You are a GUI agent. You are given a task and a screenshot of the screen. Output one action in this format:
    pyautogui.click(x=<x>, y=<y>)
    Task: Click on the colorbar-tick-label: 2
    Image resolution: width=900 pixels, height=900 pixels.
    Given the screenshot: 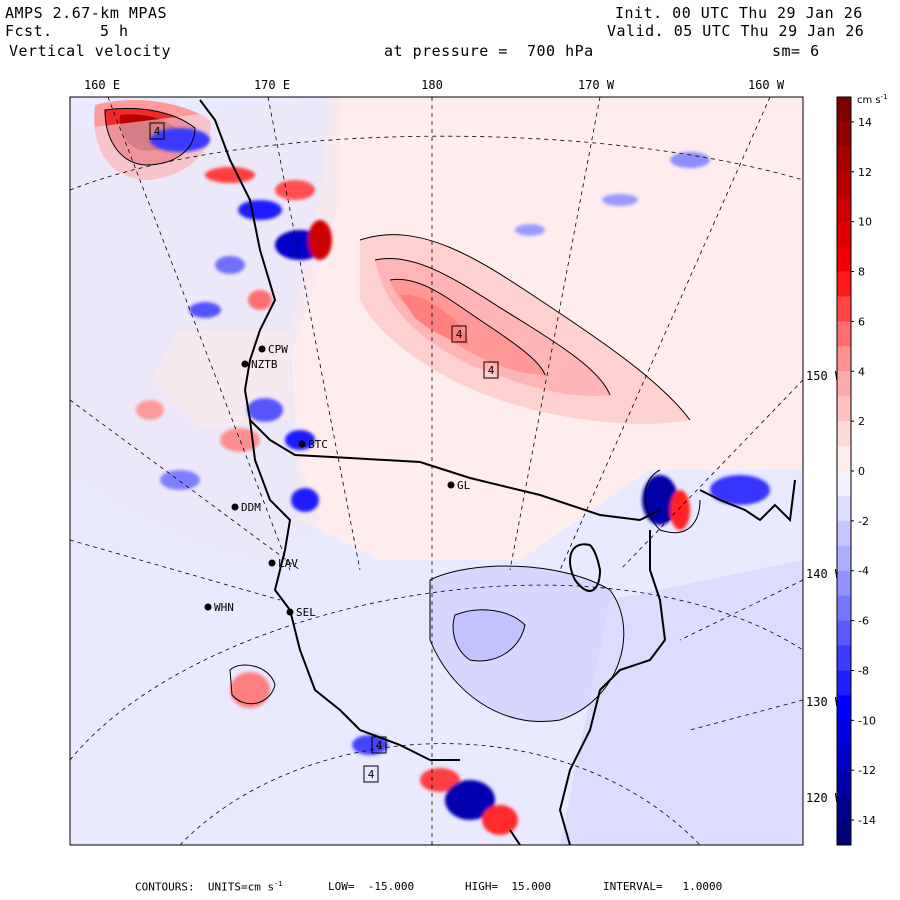 What is the action you would take?
    pyautogui.click(x=861, y=421)
    